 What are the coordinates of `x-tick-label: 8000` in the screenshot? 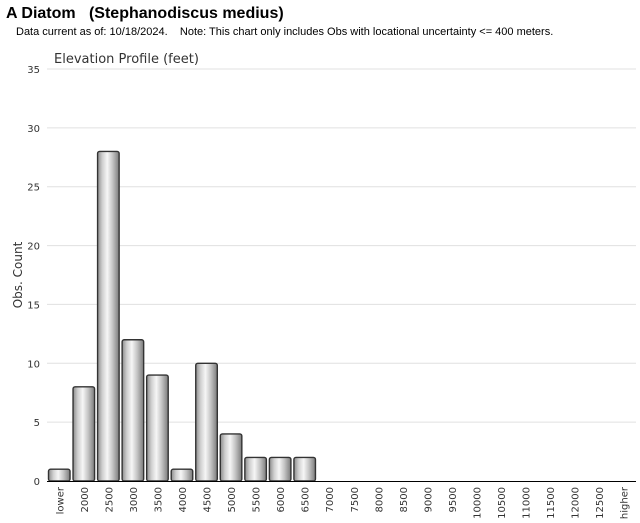 It's located at (379, 499).